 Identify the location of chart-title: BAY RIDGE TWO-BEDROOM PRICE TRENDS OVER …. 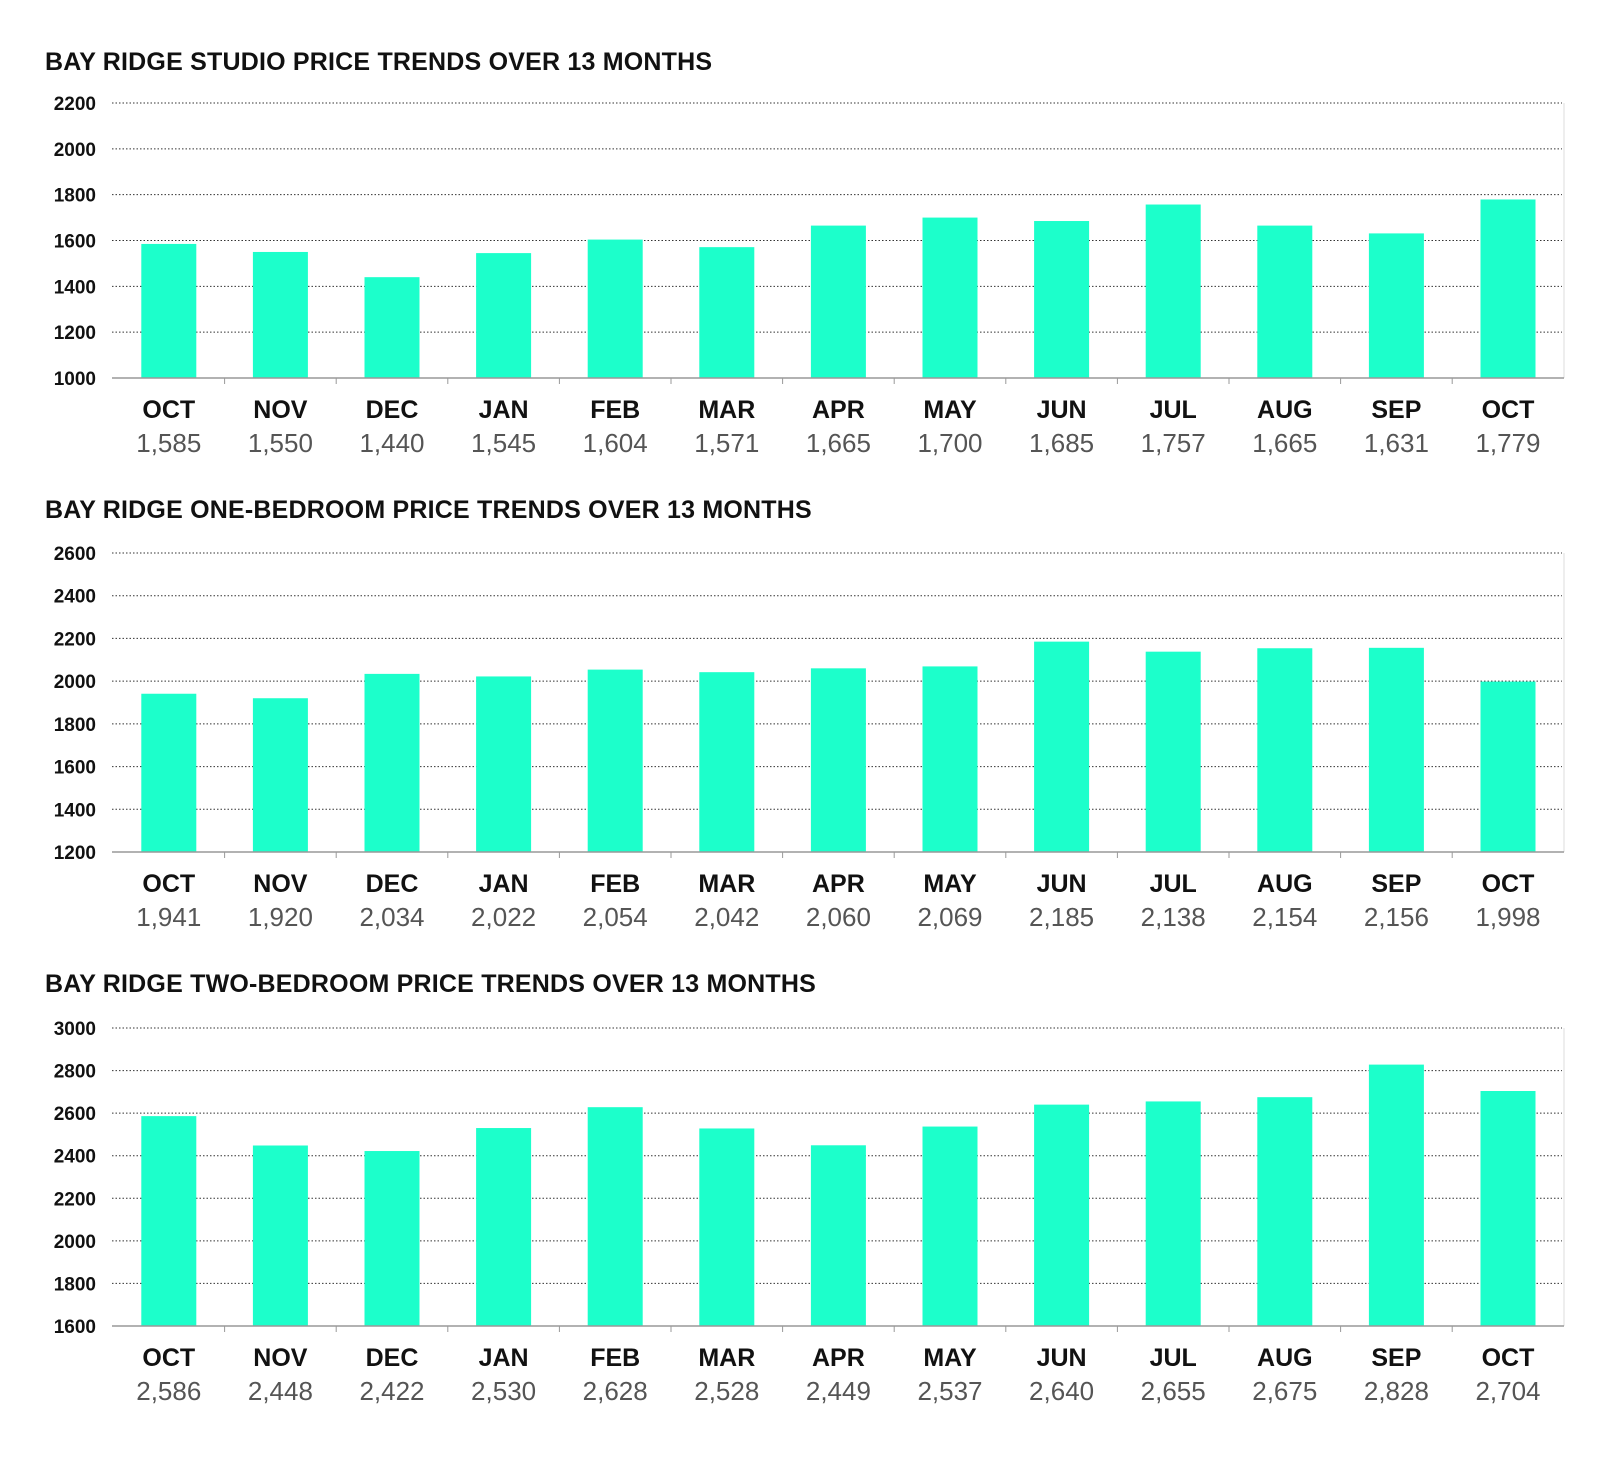
(430, 984).